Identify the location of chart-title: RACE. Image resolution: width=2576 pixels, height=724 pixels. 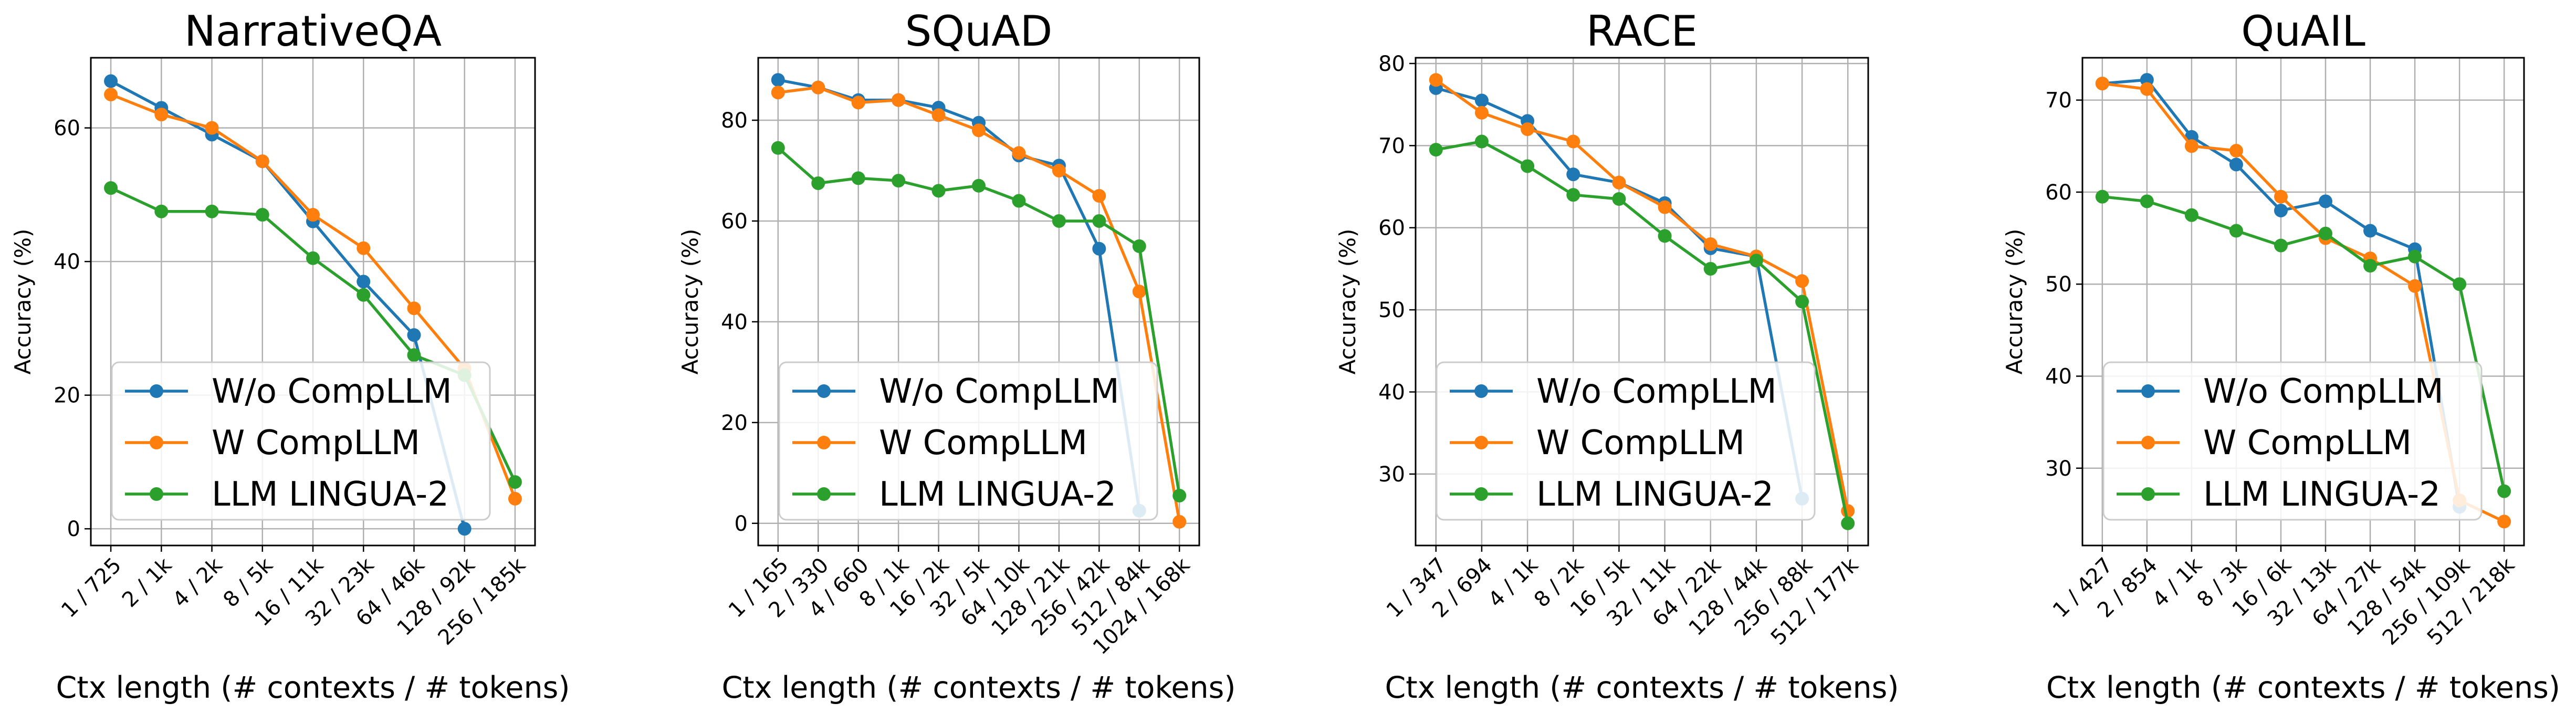
(1642, 31).